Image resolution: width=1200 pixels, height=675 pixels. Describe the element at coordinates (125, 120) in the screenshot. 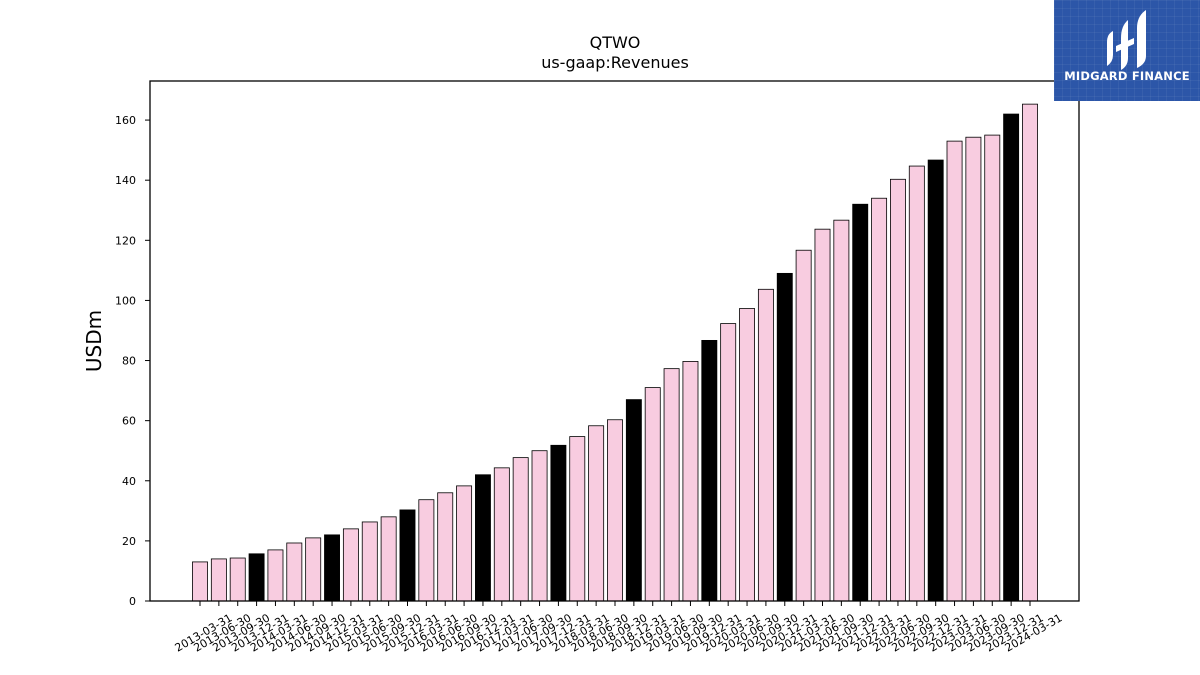

I see `y-tick-label: 160` at that location.